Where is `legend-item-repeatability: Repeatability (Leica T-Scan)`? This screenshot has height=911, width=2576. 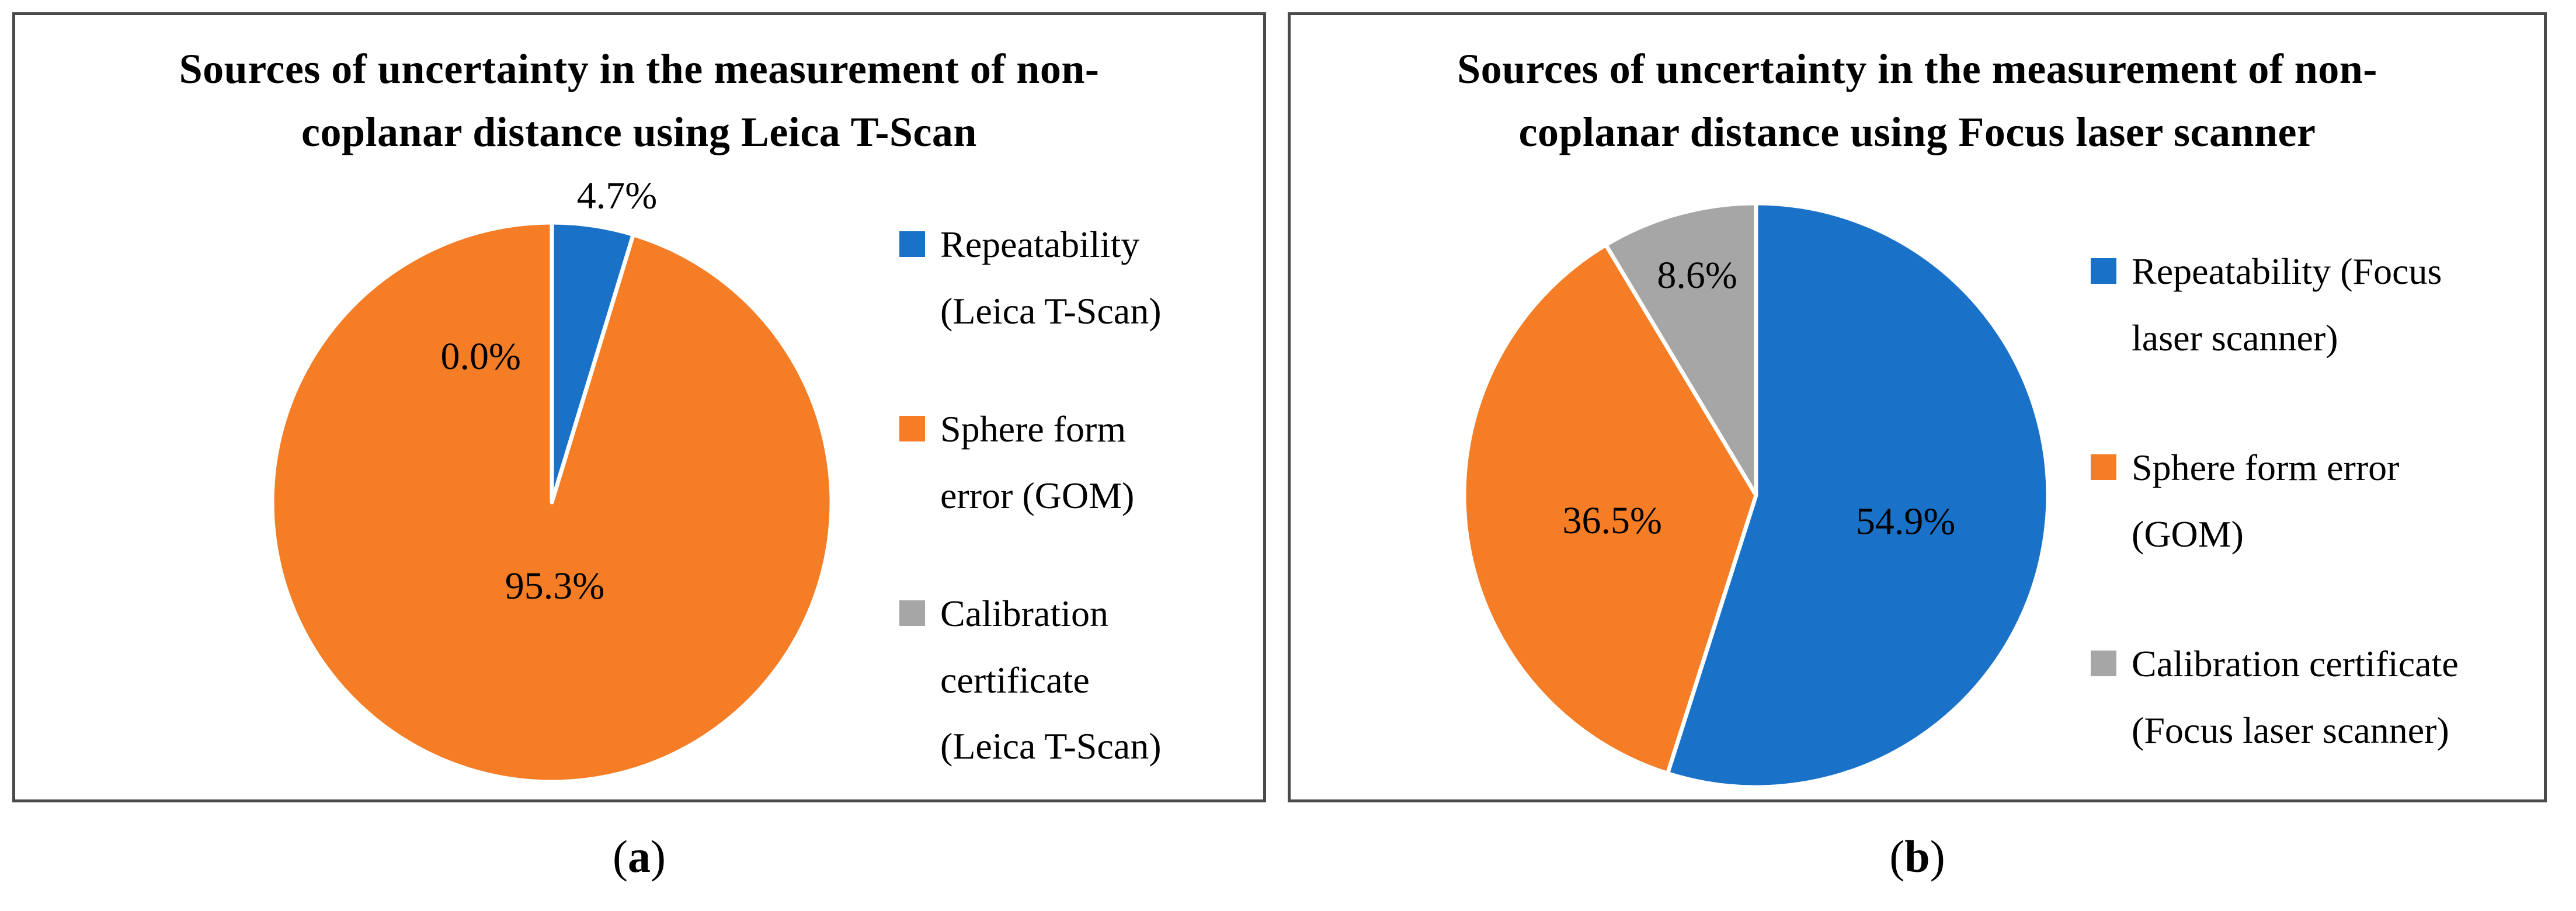
legend-item-repeatability: Repeatability (Leica T-Scan) is located at coordinates (1080, 278).